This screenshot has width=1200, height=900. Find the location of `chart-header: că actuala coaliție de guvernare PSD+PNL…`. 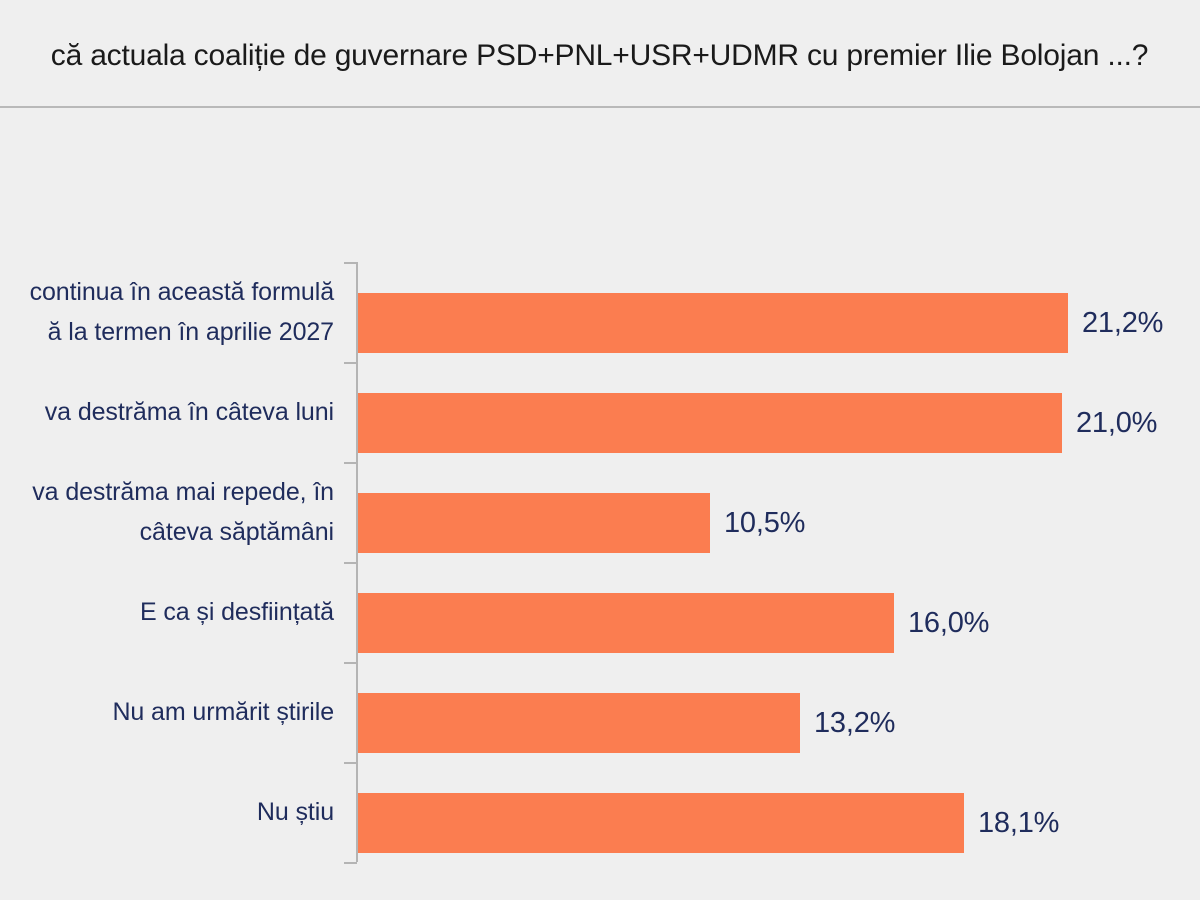

chart-header: că actuala coaliție de guvernare PSD+PNL… is located at coordinates (600, 54).